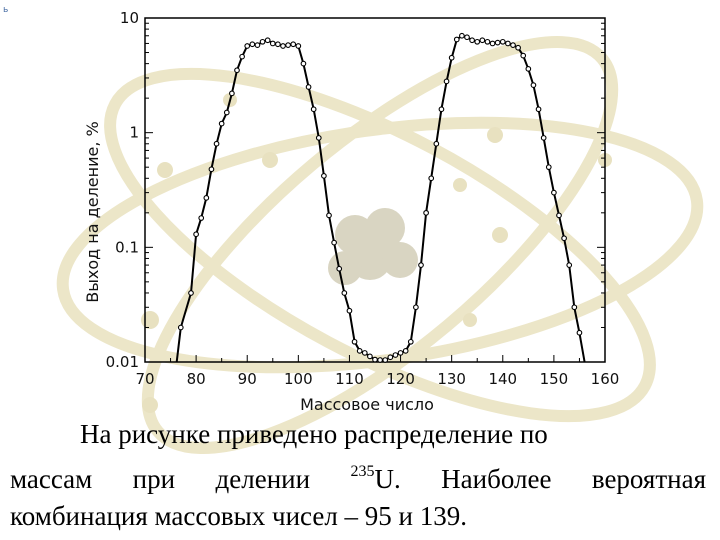  Describe the element at coordinates (377, 379) in the screenshot. I see `x-tick-labels: 70 80 90 100 110 120 130 140 150 160` at that location.